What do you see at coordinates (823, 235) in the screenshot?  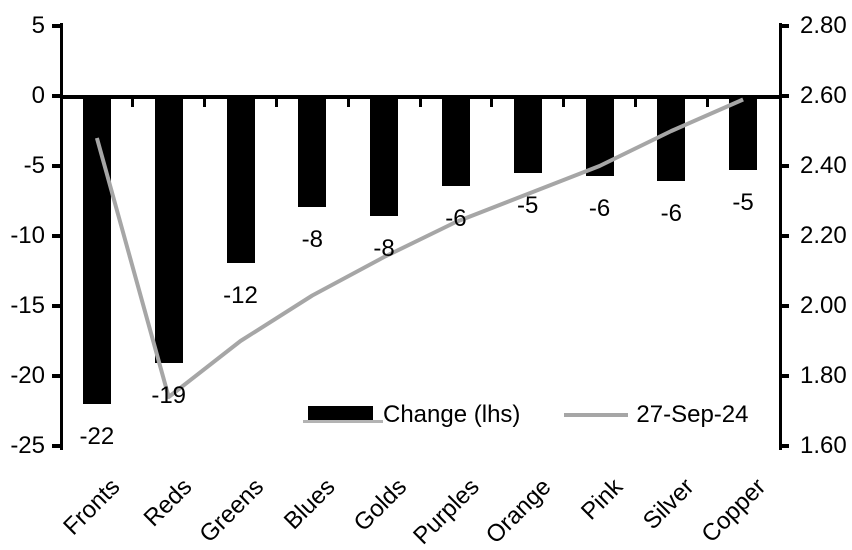 I see `right-axis-tick-label: 2.20` at bounding box center [823, 235].